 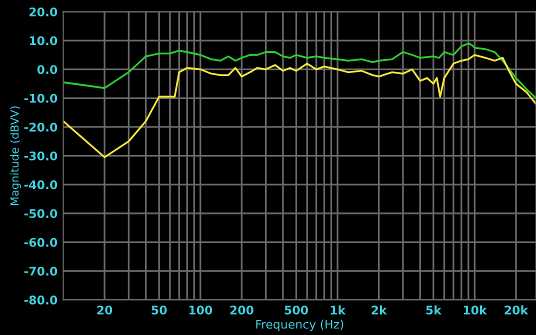 I want to click on x-tick-label: 1k, so click(x=338, y=309).